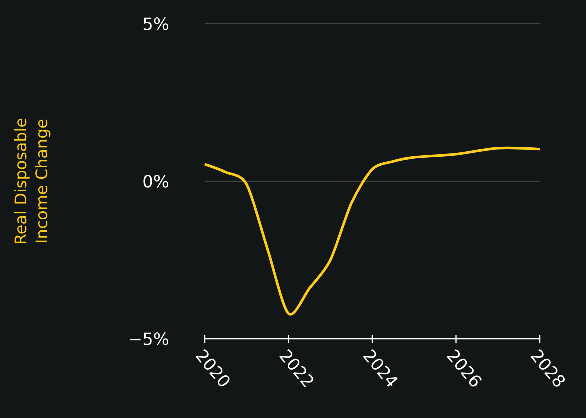  Describe the element at coordinates (32, 181) in the screenshot. I see `y-axis-title: Real Disposable Income Change` at that location.